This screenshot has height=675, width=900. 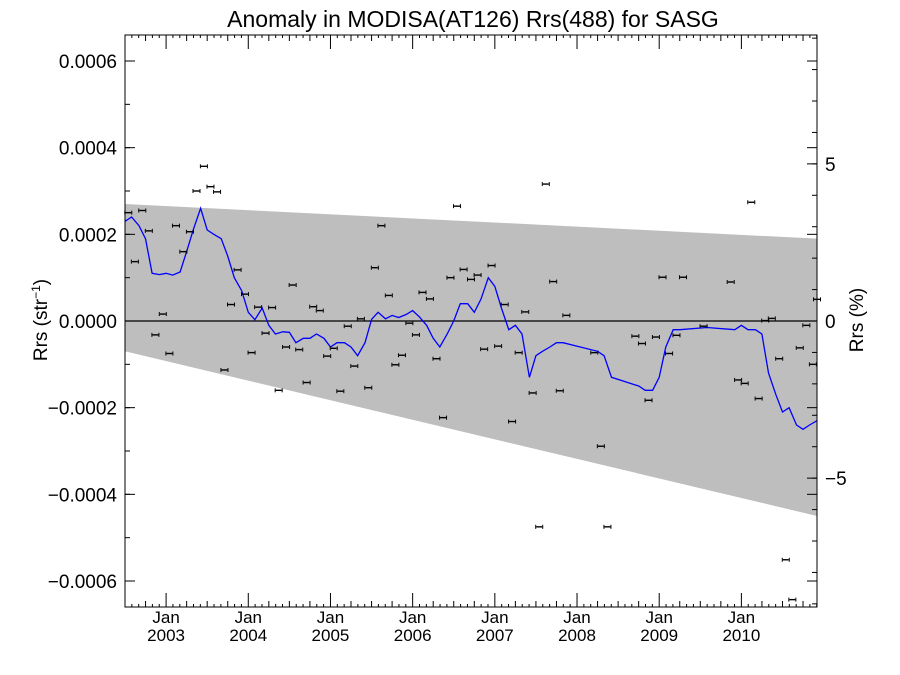 I want to click on y-tick-label-right: −5, so click(x=836, y=479).